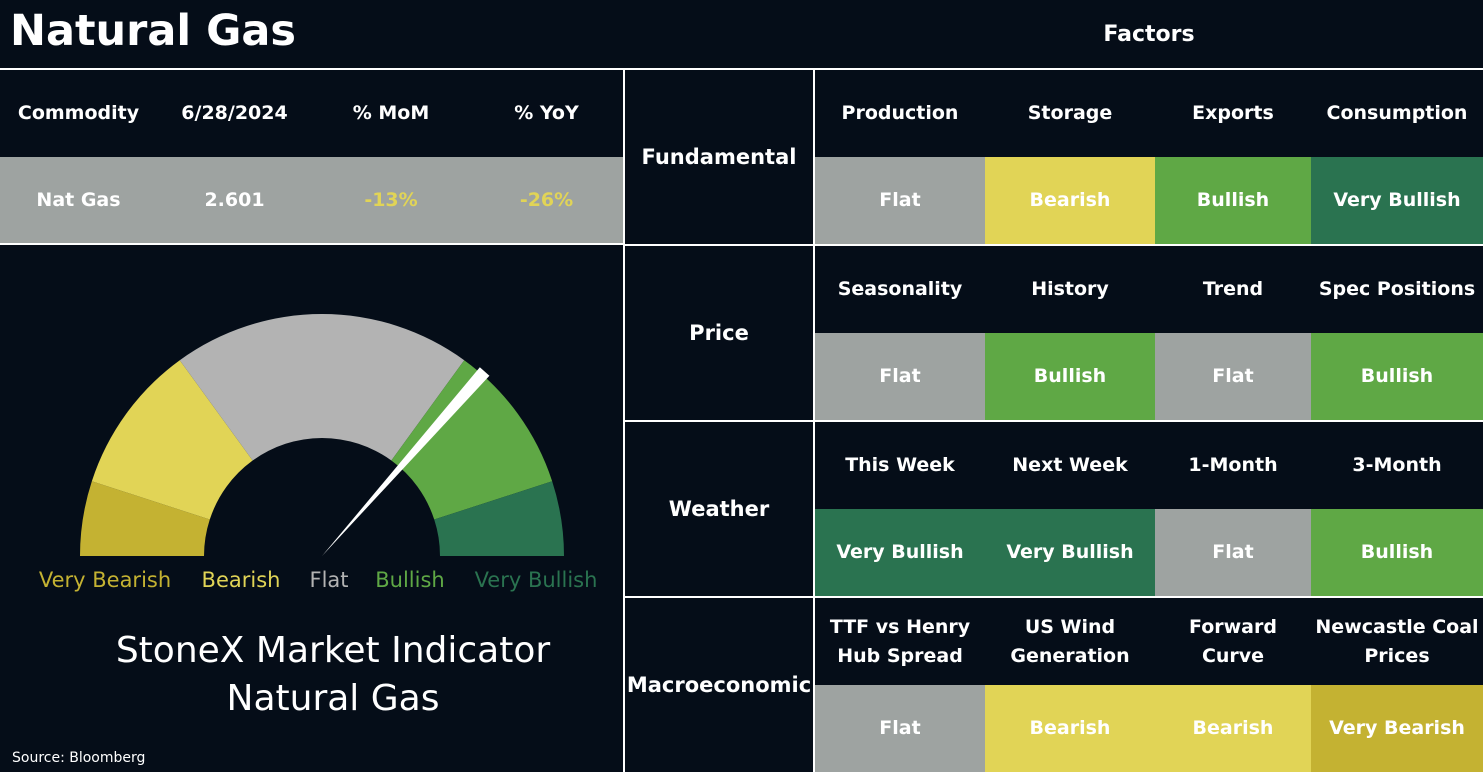  I want to click on table-cell: -13%, so click(391, 200).